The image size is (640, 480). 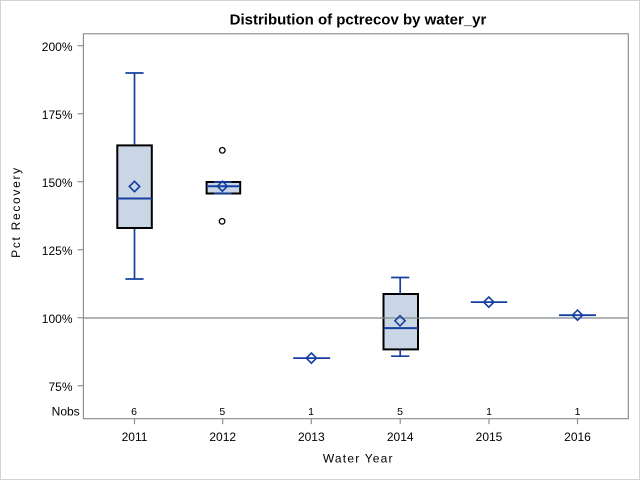 What do you see at coordinates (66, 412) in the screenshot?
I see `svg-text: Nobs` at bounding box center [66, 412].